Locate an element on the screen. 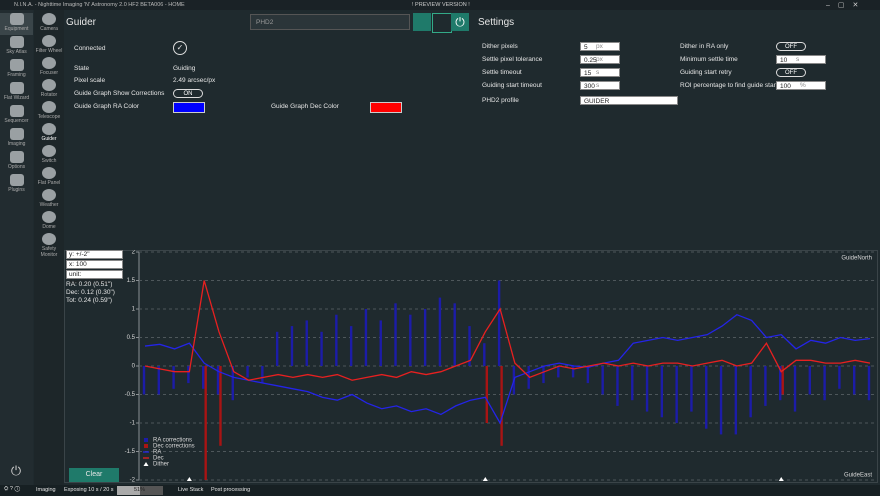 The height and width of the screenshot is (496, 880). refresh-button is located at coordinates (442, 23).